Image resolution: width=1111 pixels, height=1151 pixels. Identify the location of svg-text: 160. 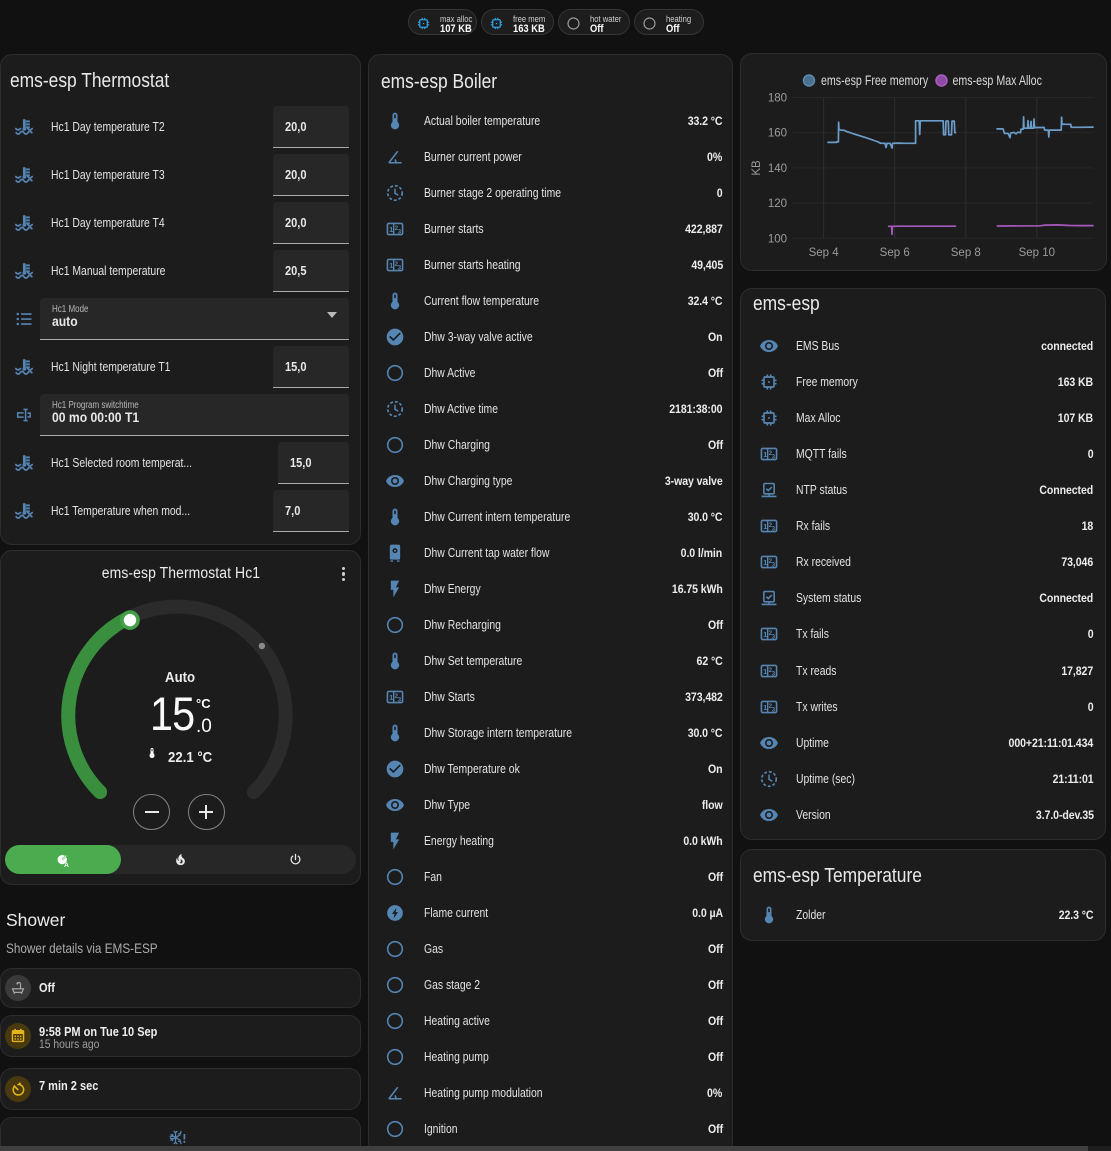
(777, 134).